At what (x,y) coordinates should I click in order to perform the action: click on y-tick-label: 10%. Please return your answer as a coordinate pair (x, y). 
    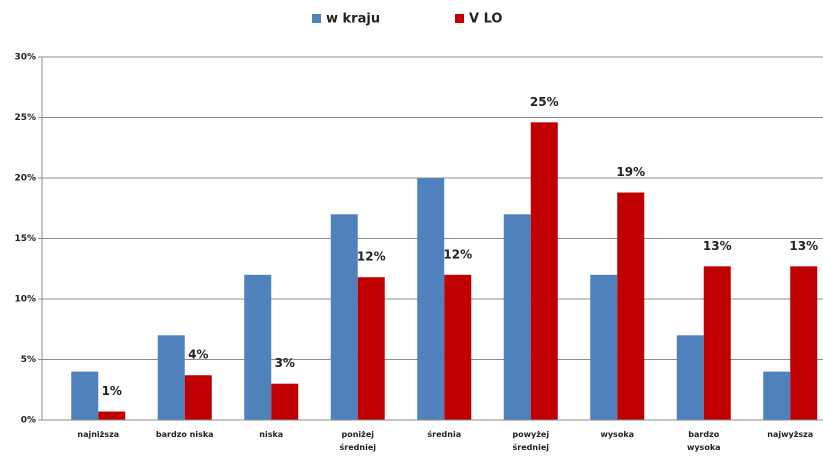
    Looking at the image, I should click on (25, 300).